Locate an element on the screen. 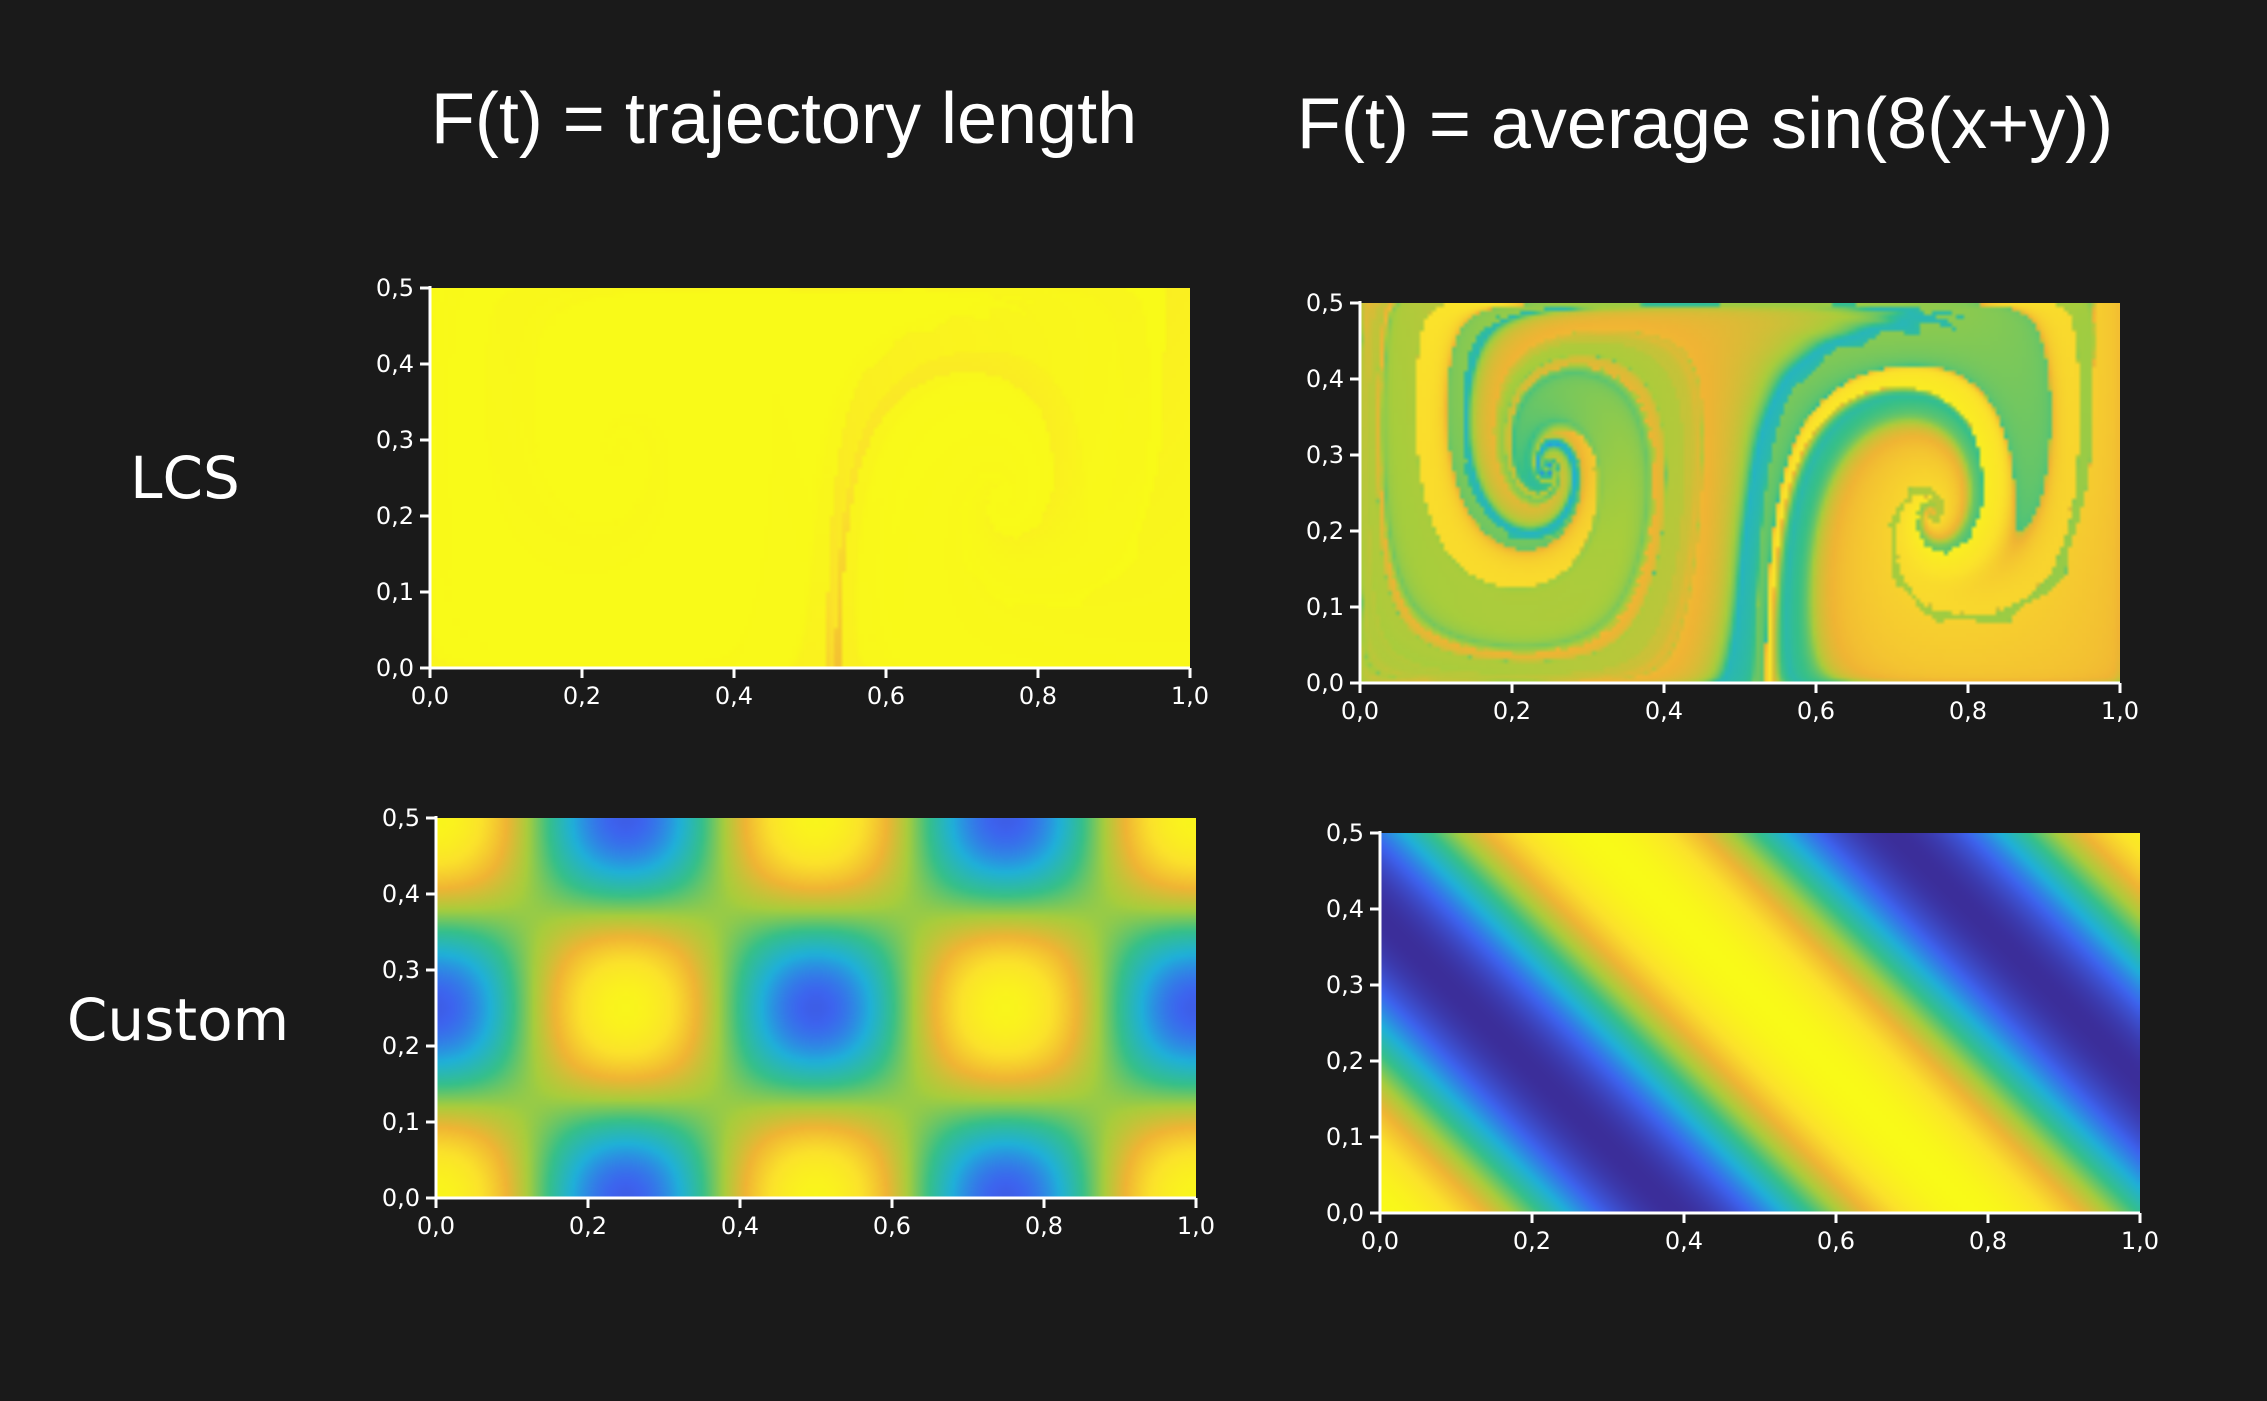  heatmap-panel-lcs-trajectory-length: 0,0 0,2 0,4 0,6 0,8 1,0 0,0 0,1 0,2 0,3 0,4 0,5 is located at coordinates (792, 492).